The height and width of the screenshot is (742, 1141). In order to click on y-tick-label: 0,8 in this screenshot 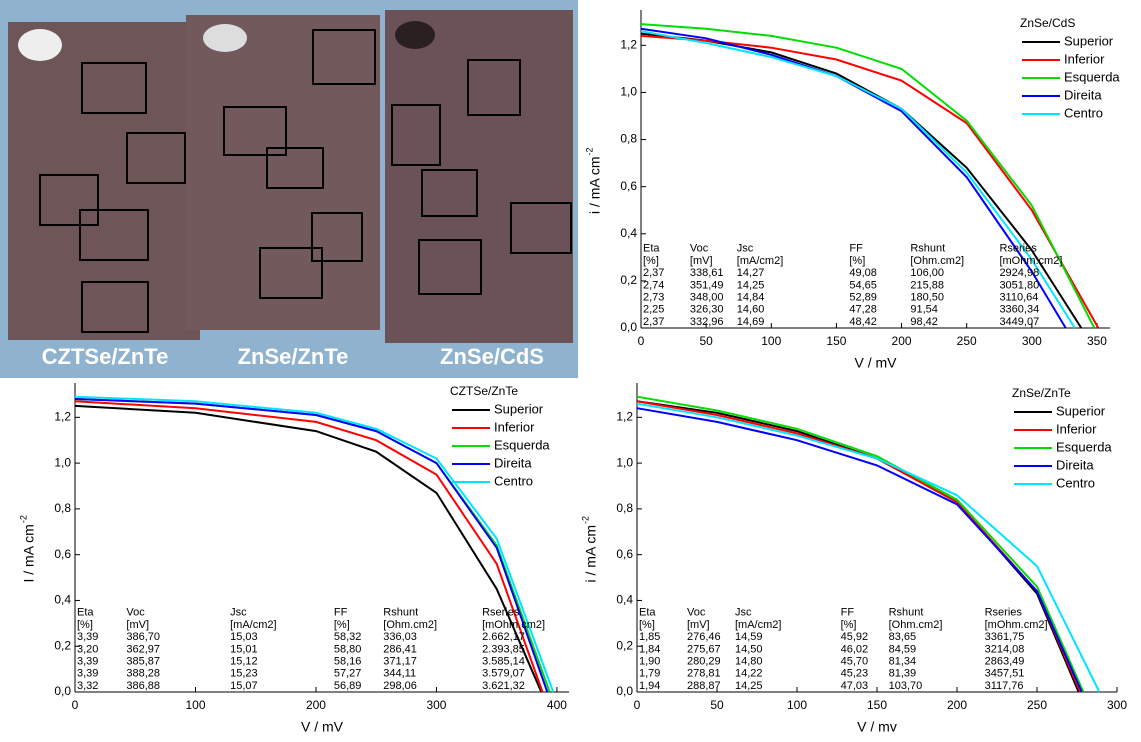, I will do `click(62, 508)`.